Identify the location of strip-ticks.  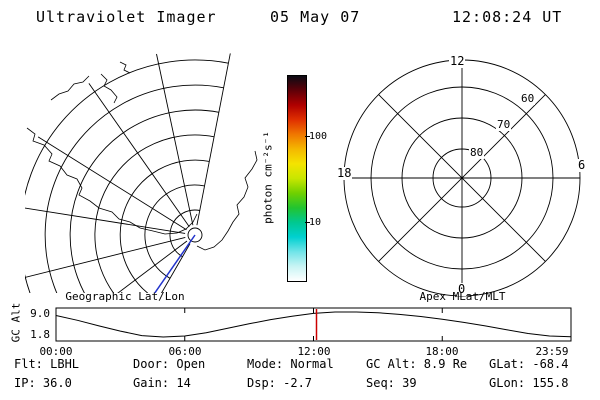
(313, 324).